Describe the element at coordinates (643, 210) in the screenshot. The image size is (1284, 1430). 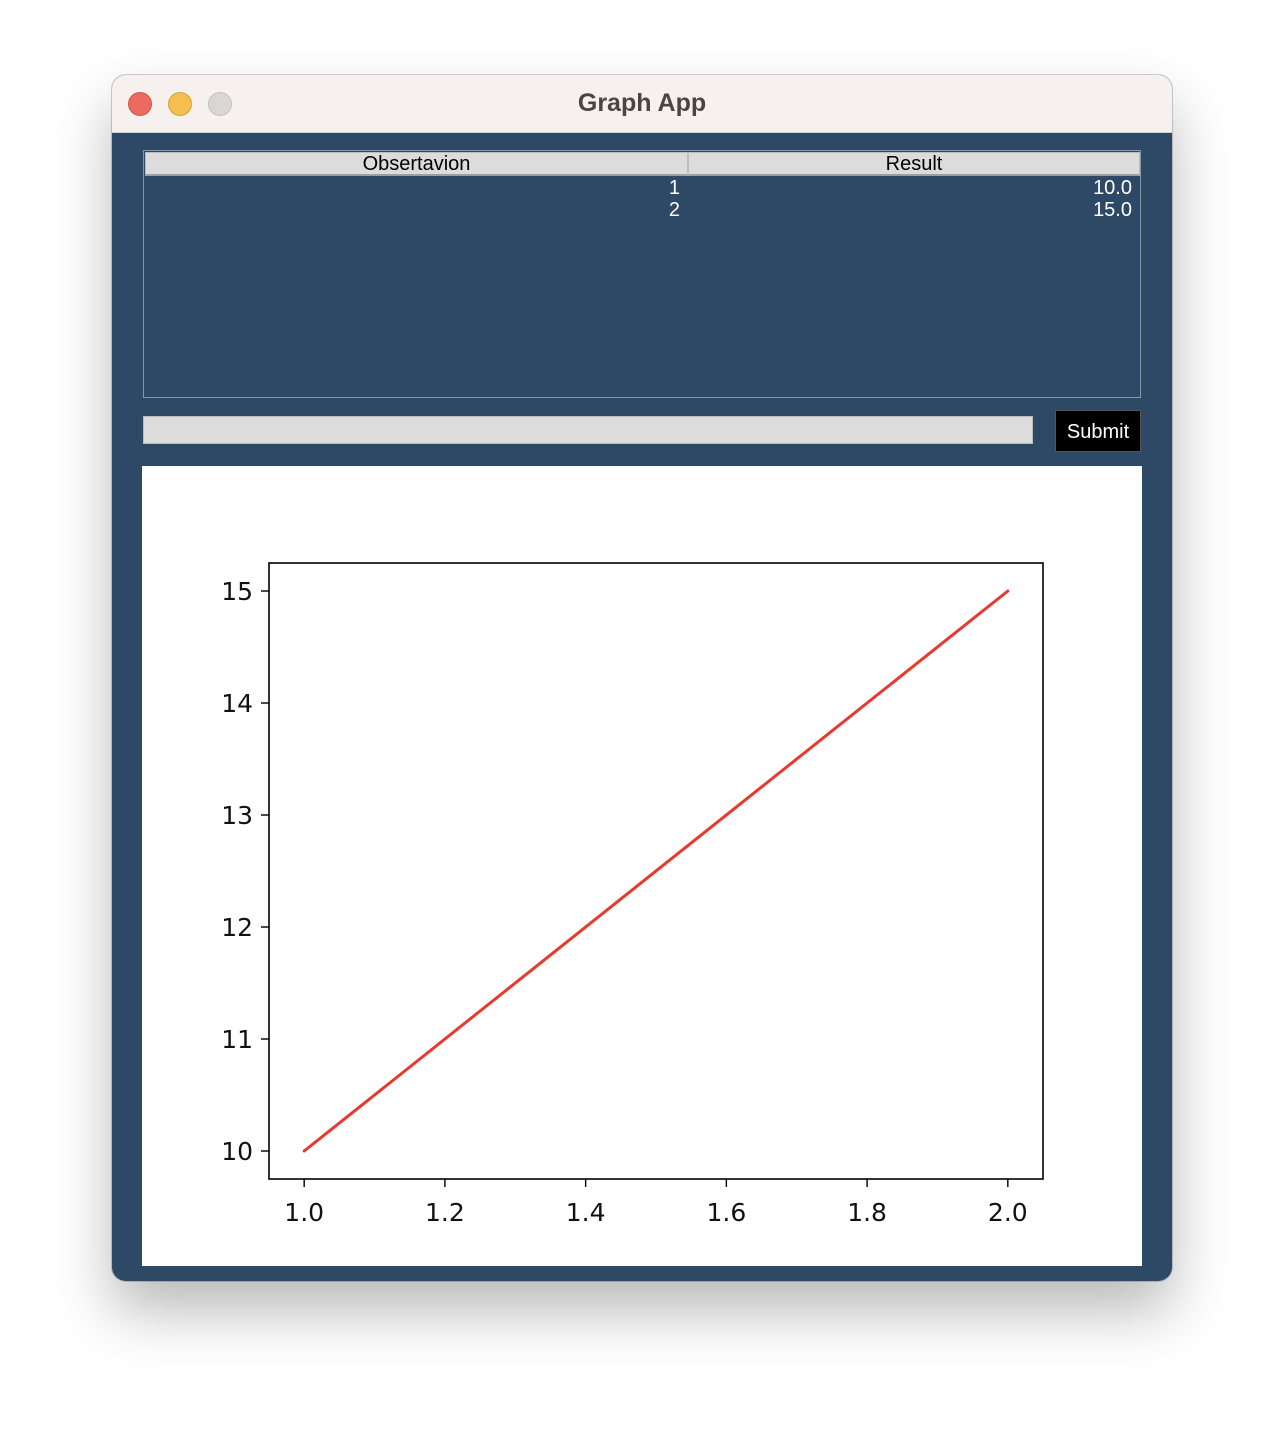
I see `table-row: 2 15.0` at that location.